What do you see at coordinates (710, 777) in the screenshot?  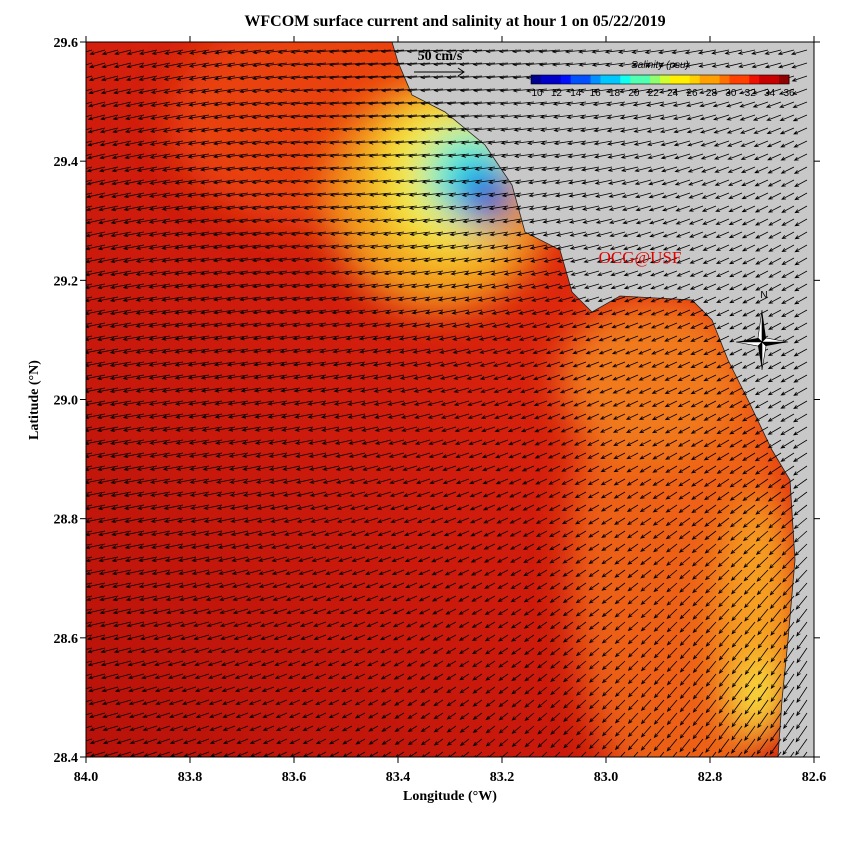 I see `x-tick-label: 82.8` at bounding box center [710, 777].